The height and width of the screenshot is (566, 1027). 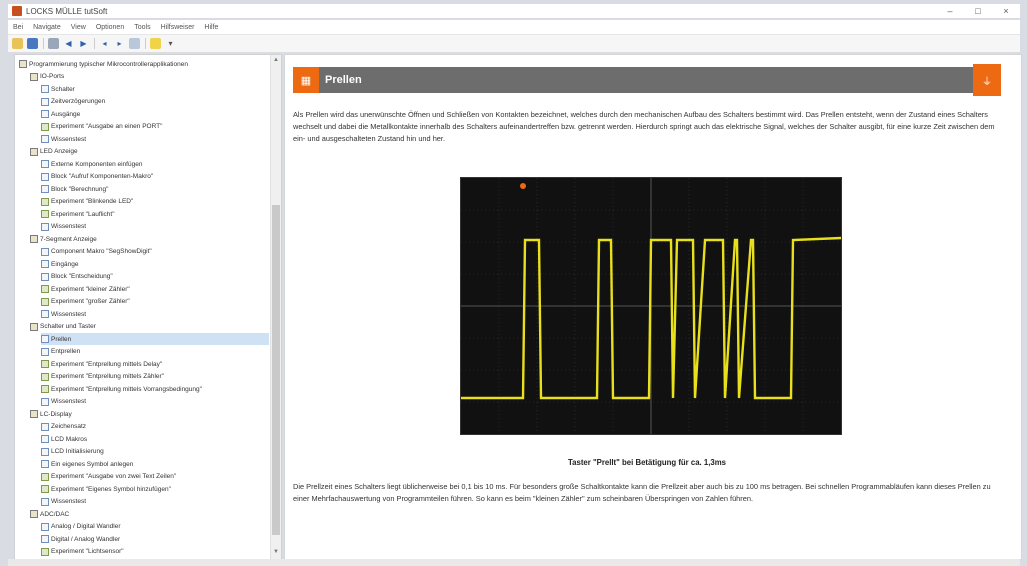 I want to click on tree-item-label: Ein eigenes Symbol anlegen, so click(x=92, y=464).